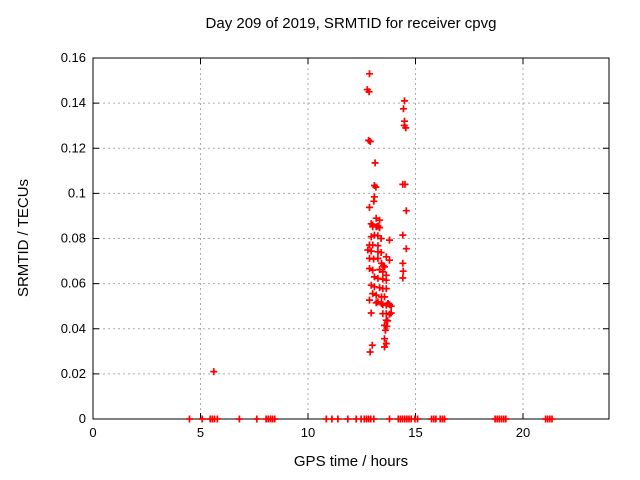 The width and height of the screenshot is (640, 480). I want to click on x-tick-label: 20, so click(523, 432).